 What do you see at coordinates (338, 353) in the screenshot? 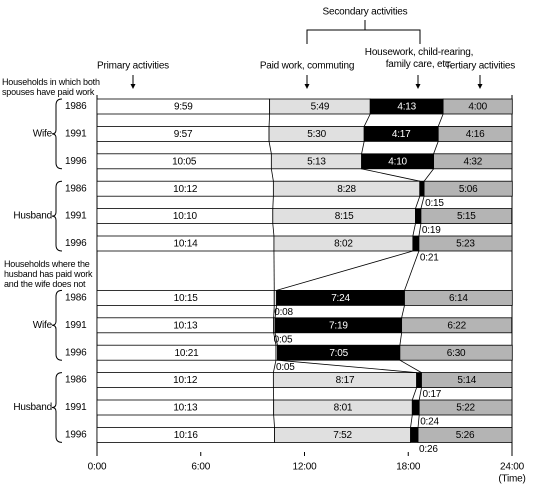
I see `value-label: 7:05` at bounding box center [338, 353].